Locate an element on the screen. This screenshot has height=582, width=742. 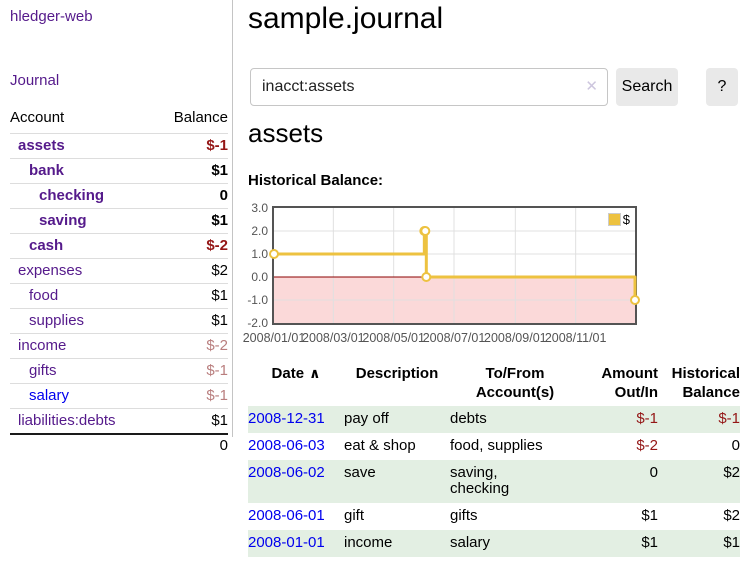
balance-column-header: Balance is located at coordinates (200, 117).